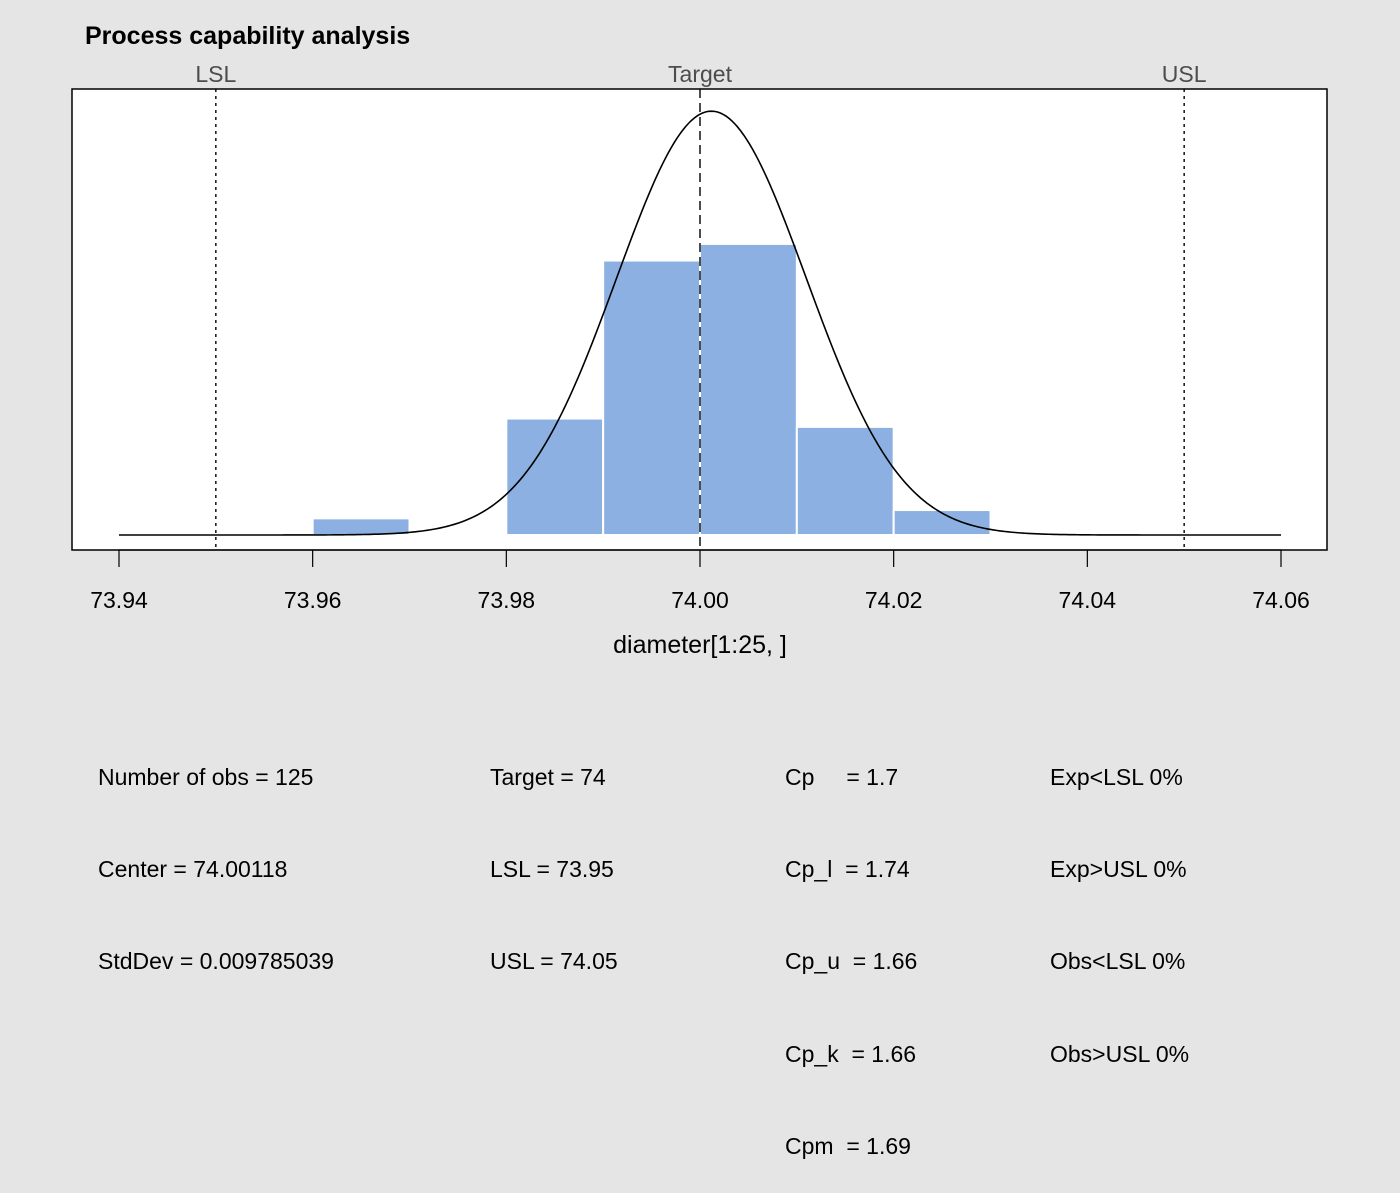  I want to click on stat-usl: USL = 74.05, so click(554, 961).